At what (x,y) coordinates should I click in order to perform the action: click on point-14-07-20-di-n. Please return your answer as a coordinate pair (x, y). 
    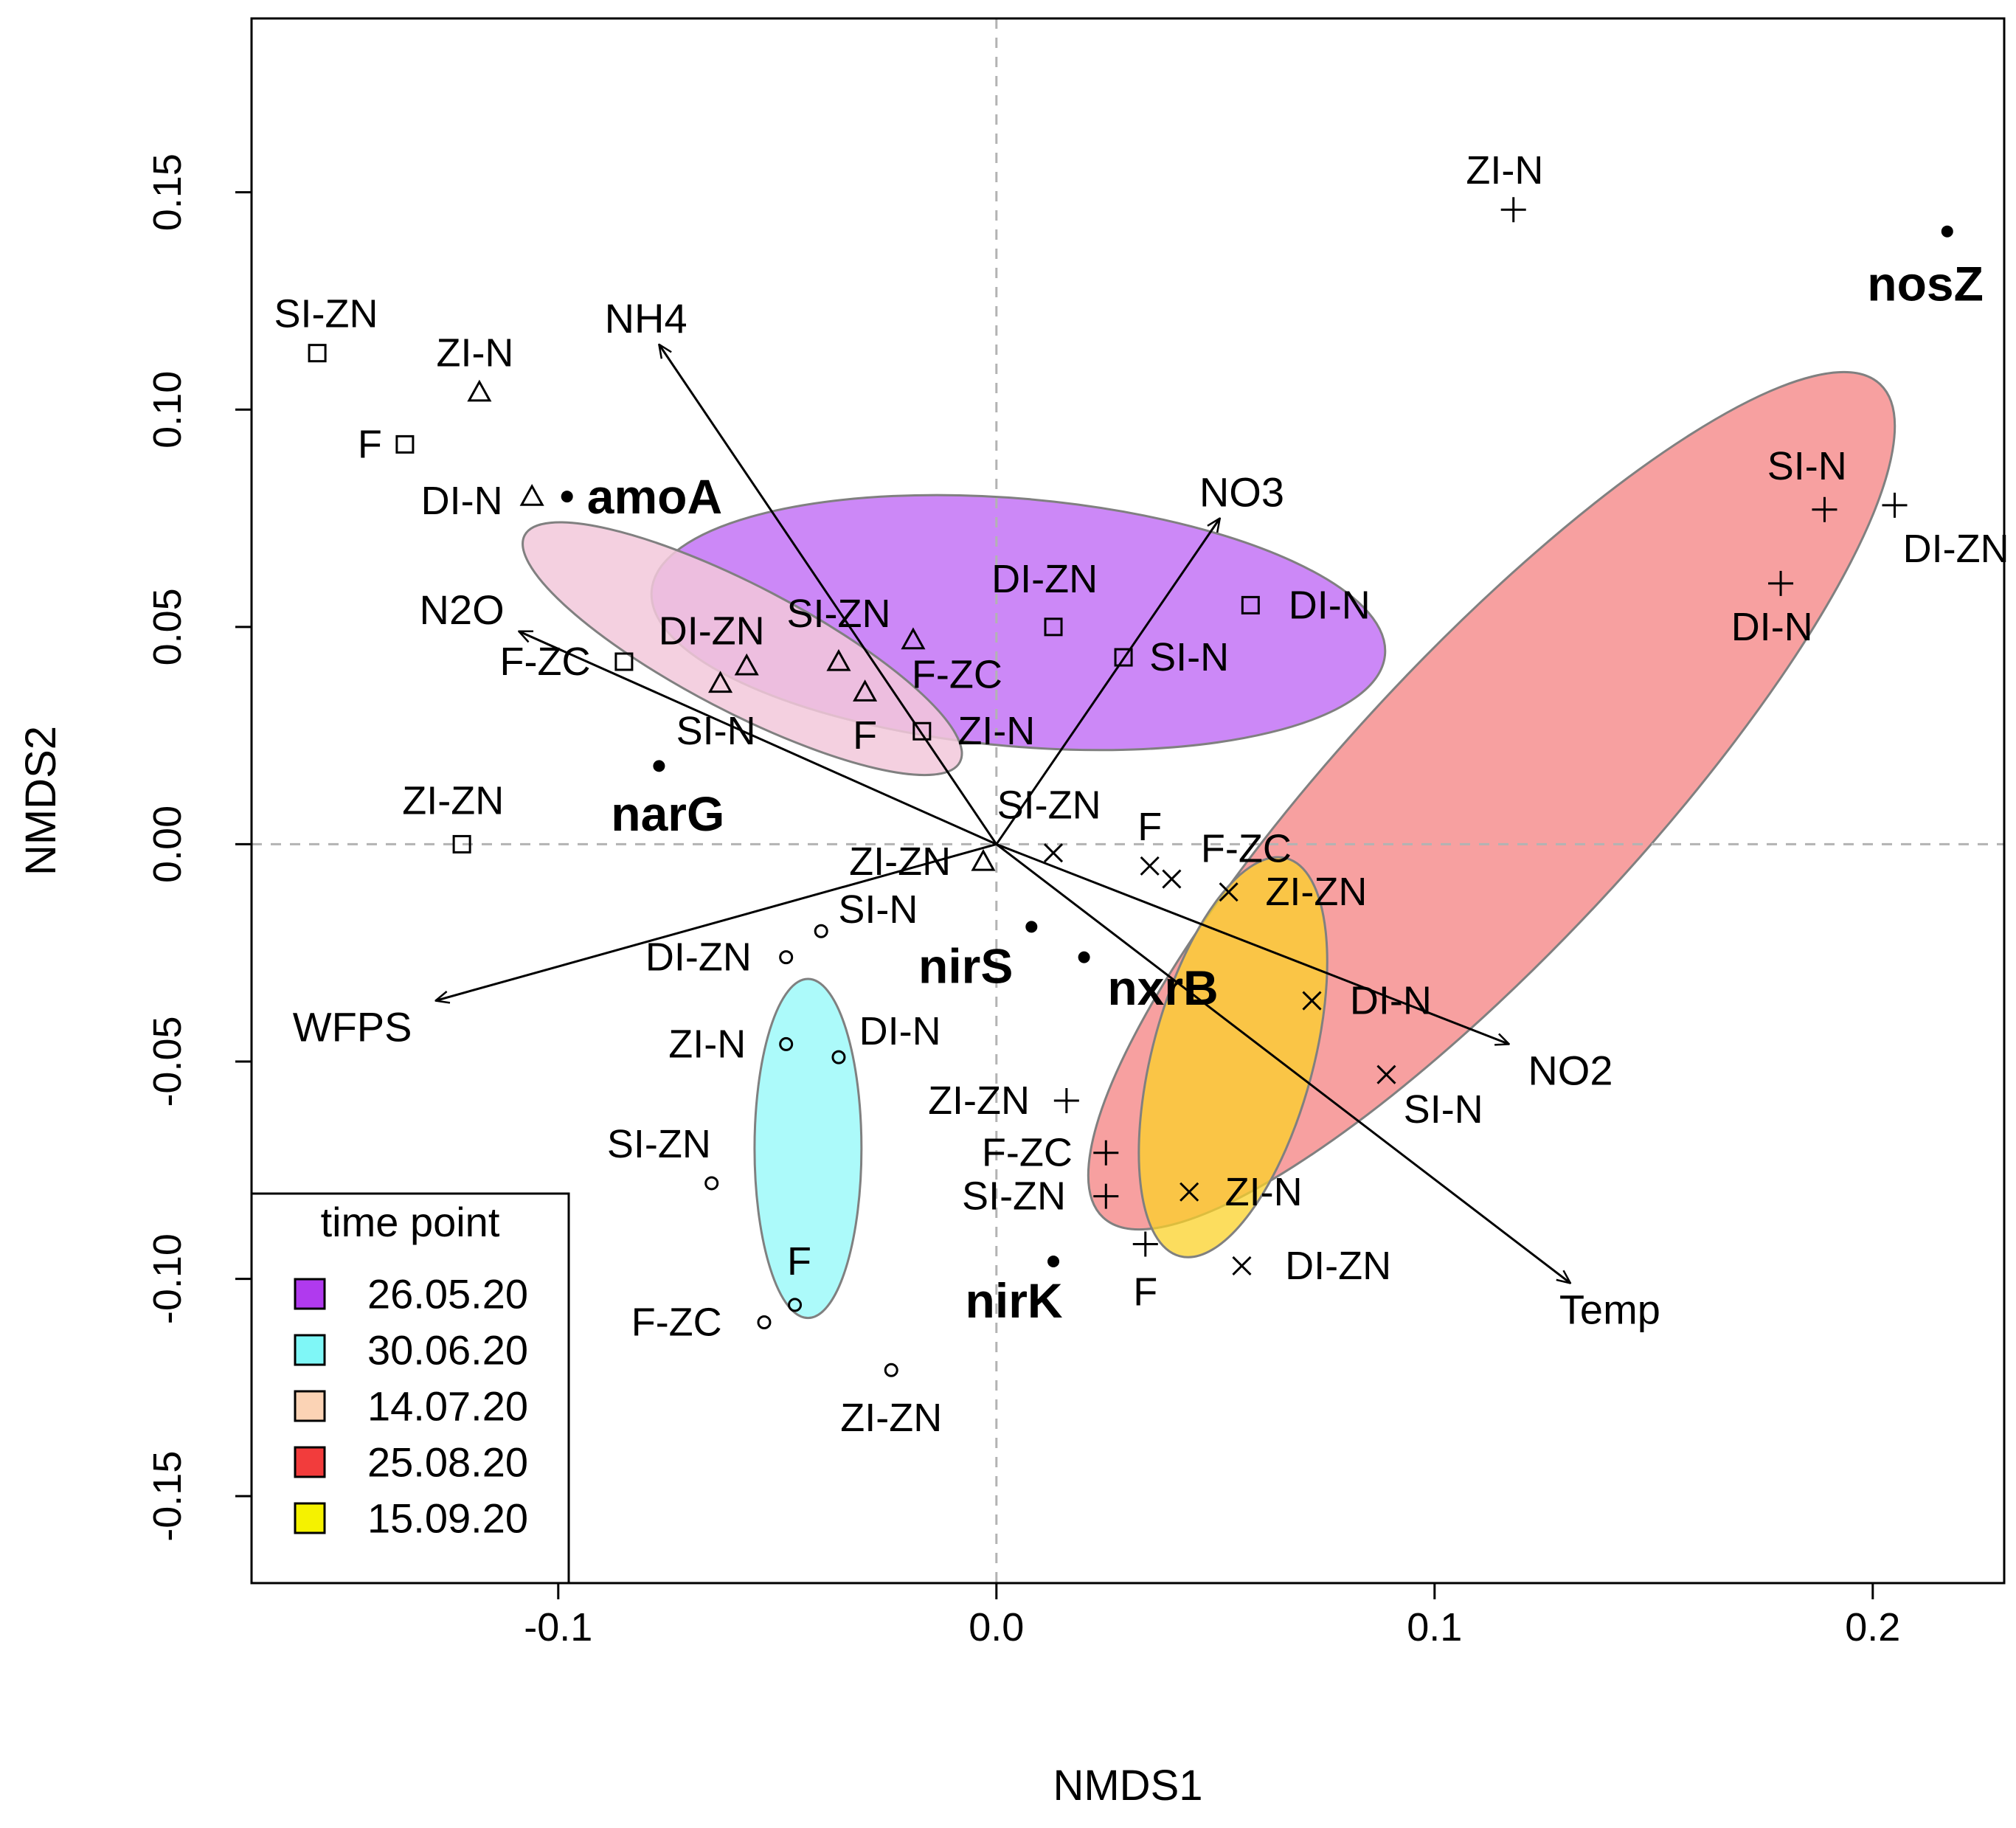
    Looking at the image, I should click on (531, 494).